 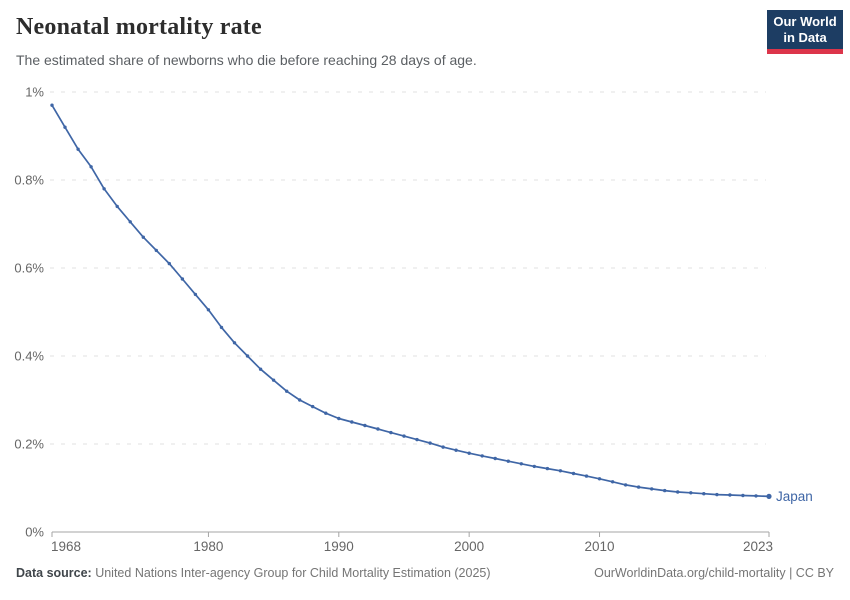 What do you see at coordinates (495, 458) in the screenshot?
I see `data-point-2002` at bounding box center [495, 458].